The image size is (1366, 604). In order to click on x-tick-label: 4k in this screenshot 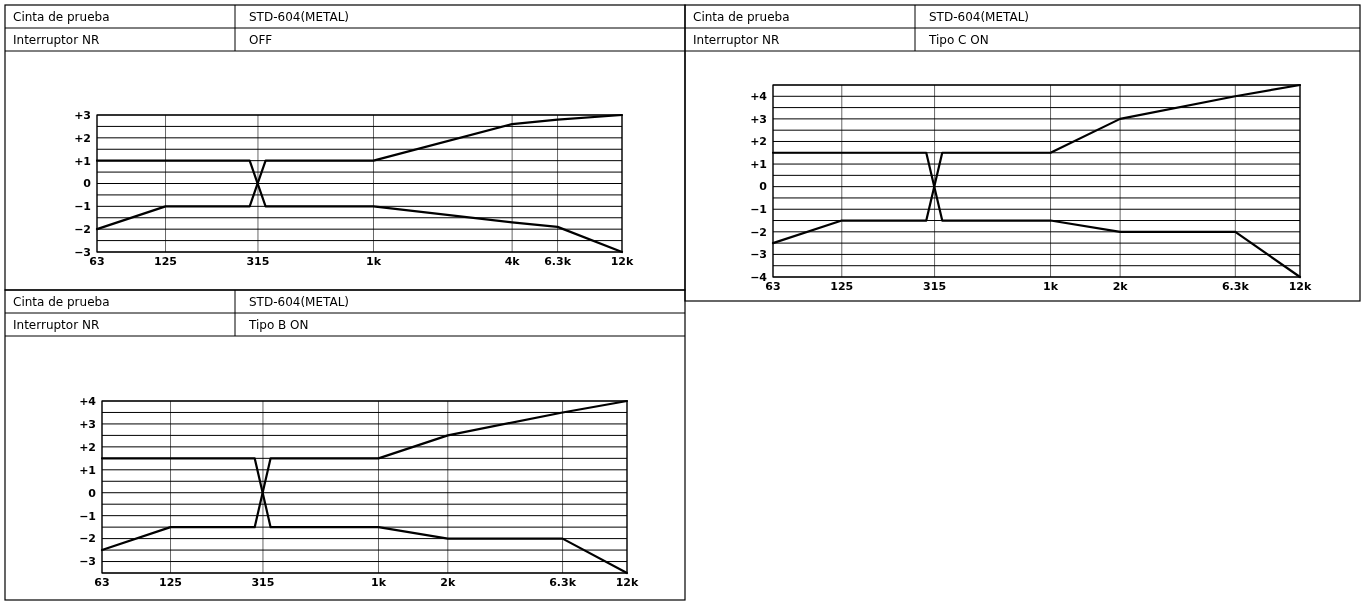, I will do `click(512, 261)`.